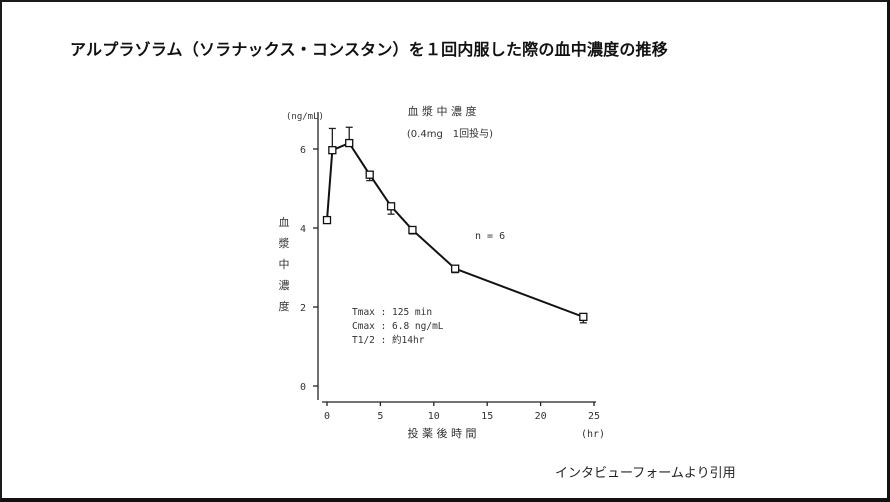  What do you see at coordinates (284, 306) in the screenshot?
I see `y-axis-label-char: 度` at bounding box center [284, 306].